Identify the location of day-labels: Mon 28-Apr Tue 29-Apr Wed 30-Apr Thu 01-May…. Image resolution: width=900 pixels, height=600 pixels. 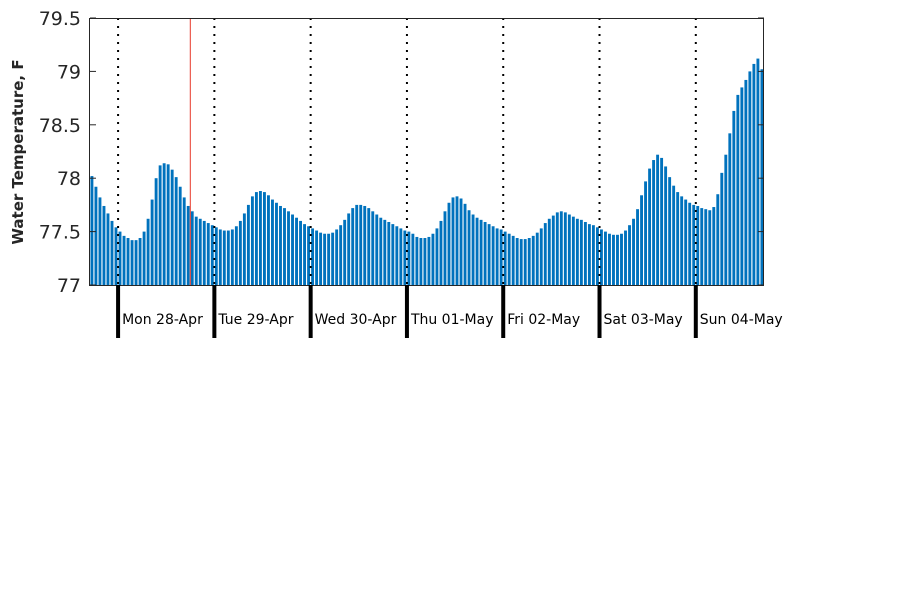
(452, 320).